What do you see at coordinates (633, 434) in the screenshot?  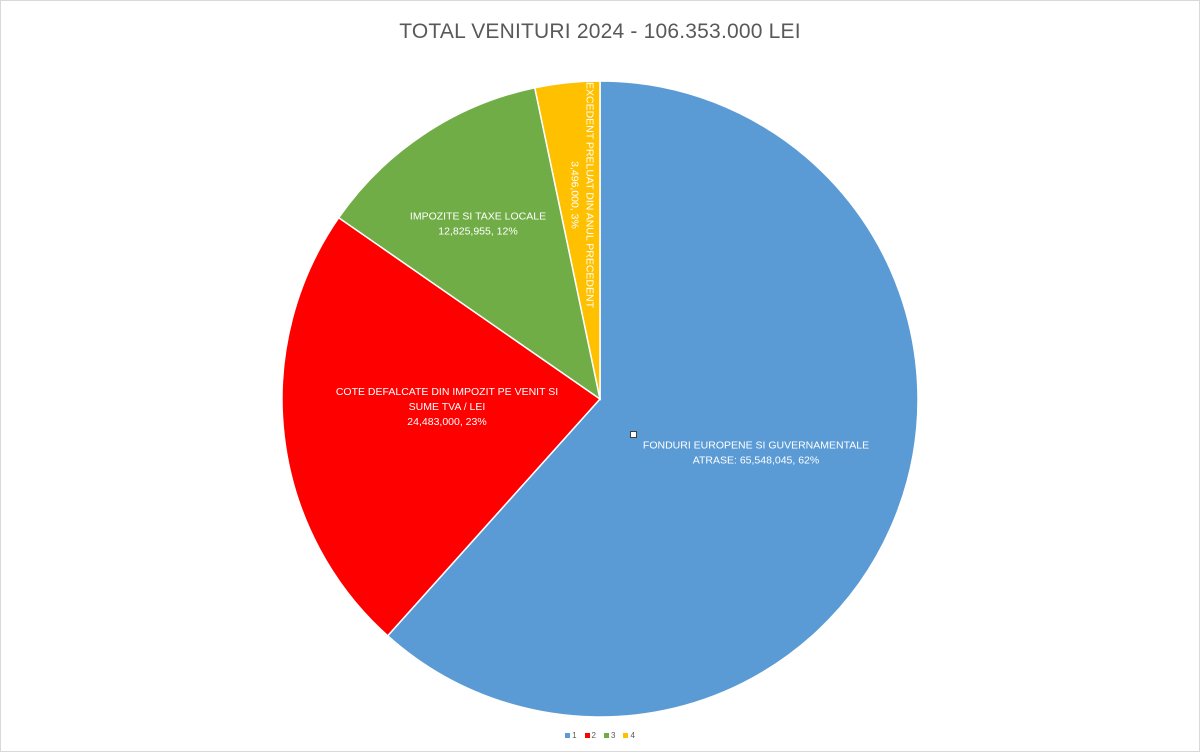 I see `selection-handle` at bounding box center [633, 434].